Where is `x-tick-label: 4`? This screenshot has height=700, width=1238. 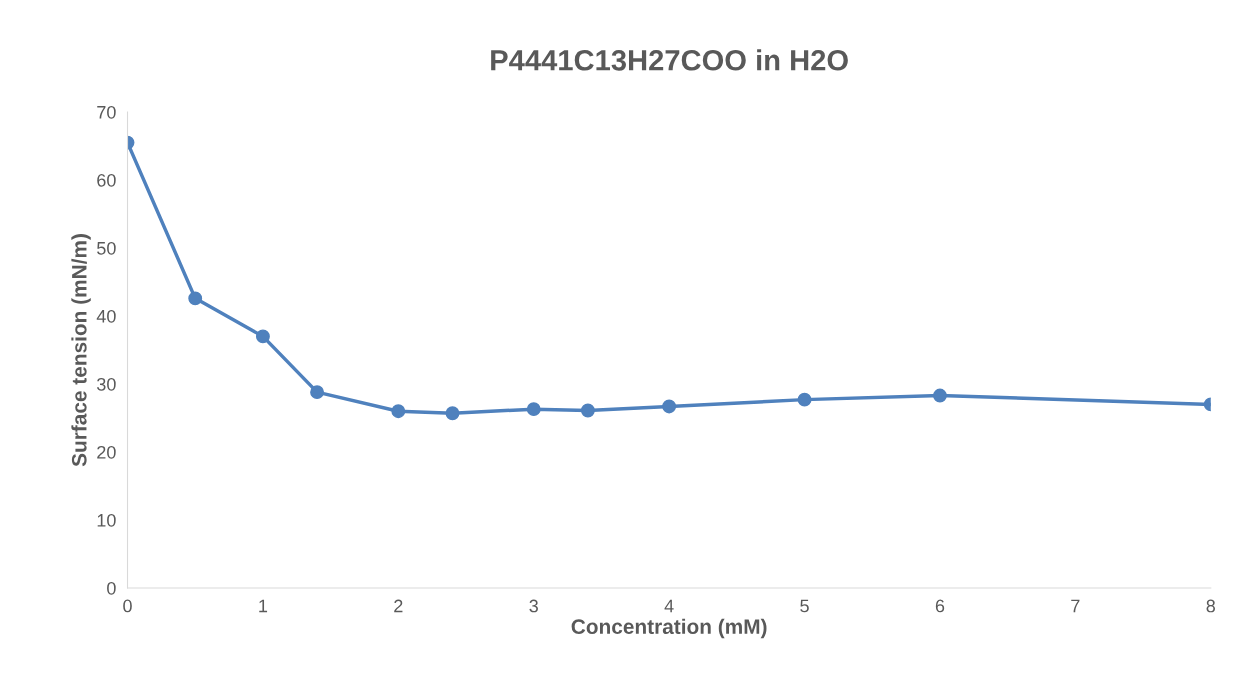
x-tick-label: 4 is located at coordinates (669, 606).